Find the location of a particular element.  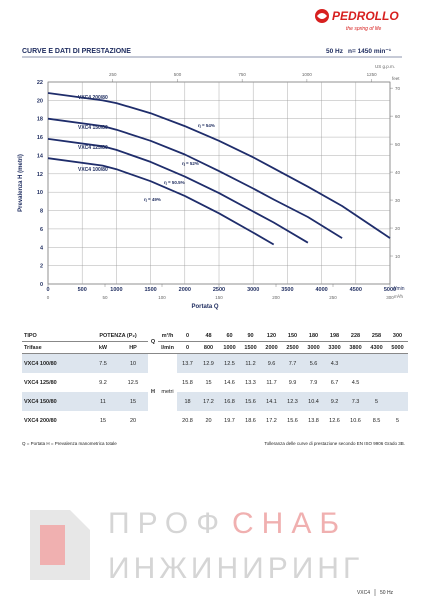

y-tick-label: 18 is located at coordinates (40, 120).